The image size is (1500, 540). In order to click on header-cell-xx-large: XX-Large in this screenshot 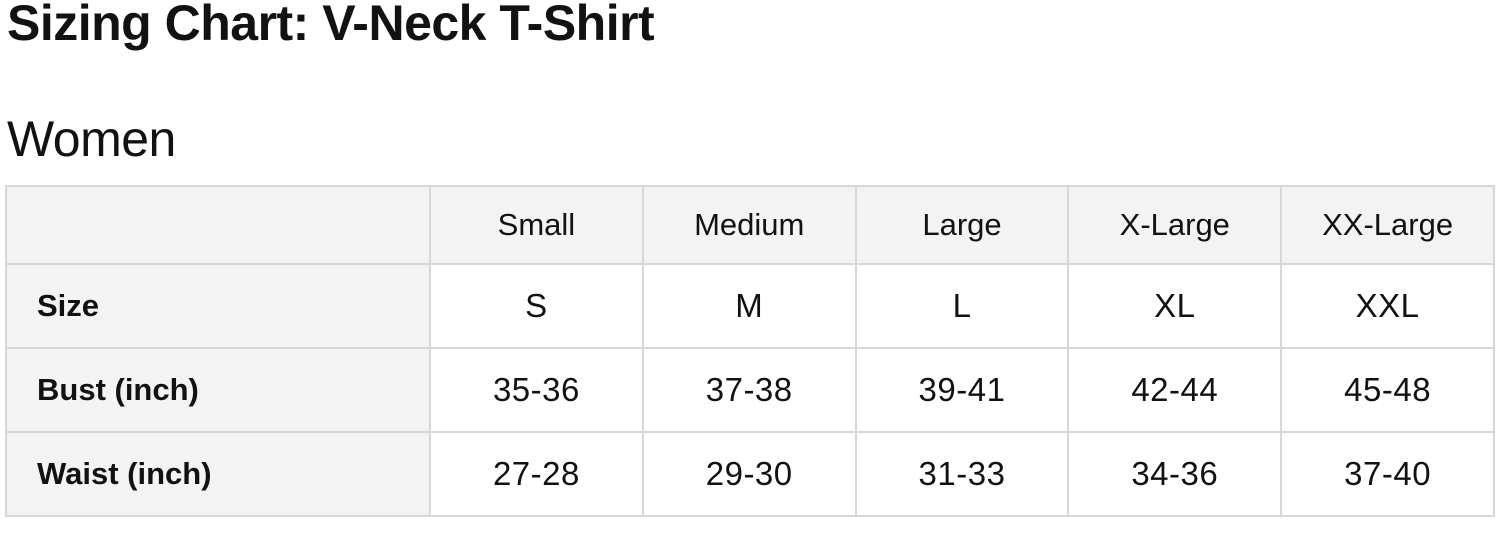, I will do `click(1387, 225)`.